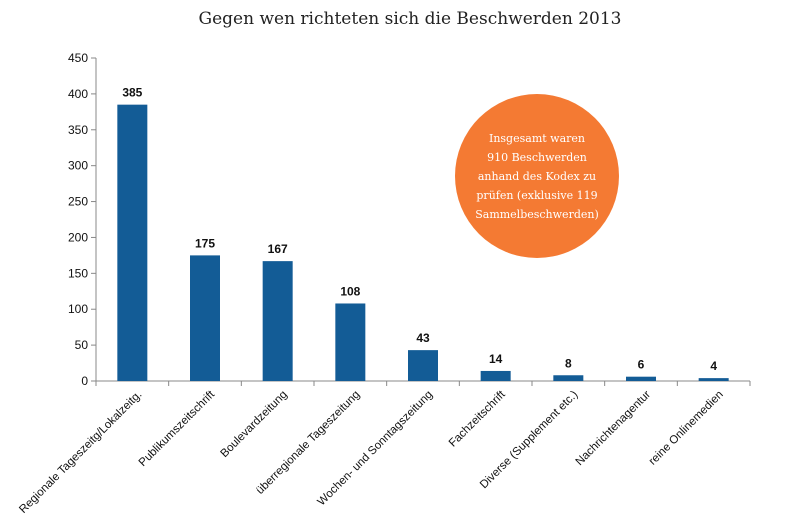 The height and width of the screenshot is (521, 800). I want to click on y-tick-label: 400, so click(78, 94).